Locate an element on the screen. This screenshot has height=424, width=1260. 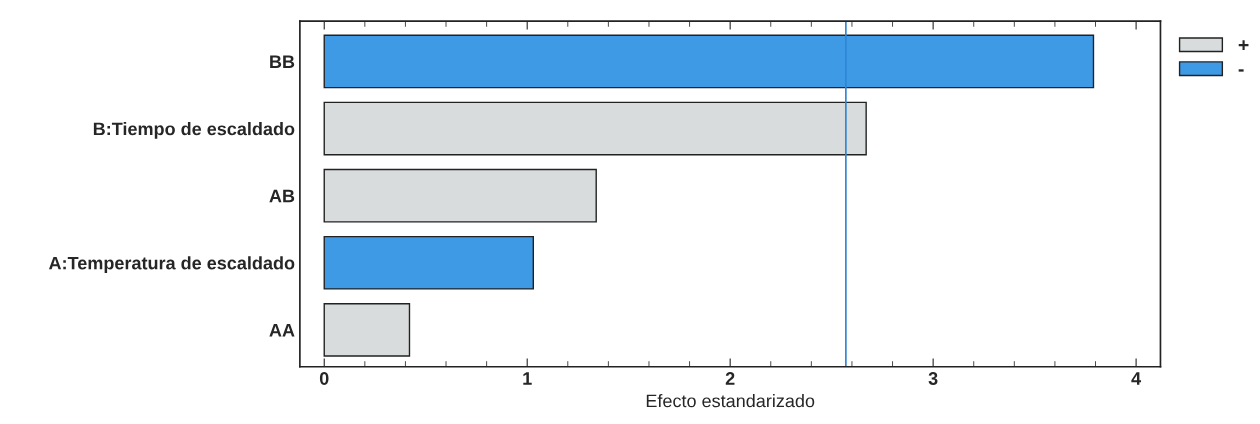
x-tick-label: 4 is located at coordinates (1136, 378).